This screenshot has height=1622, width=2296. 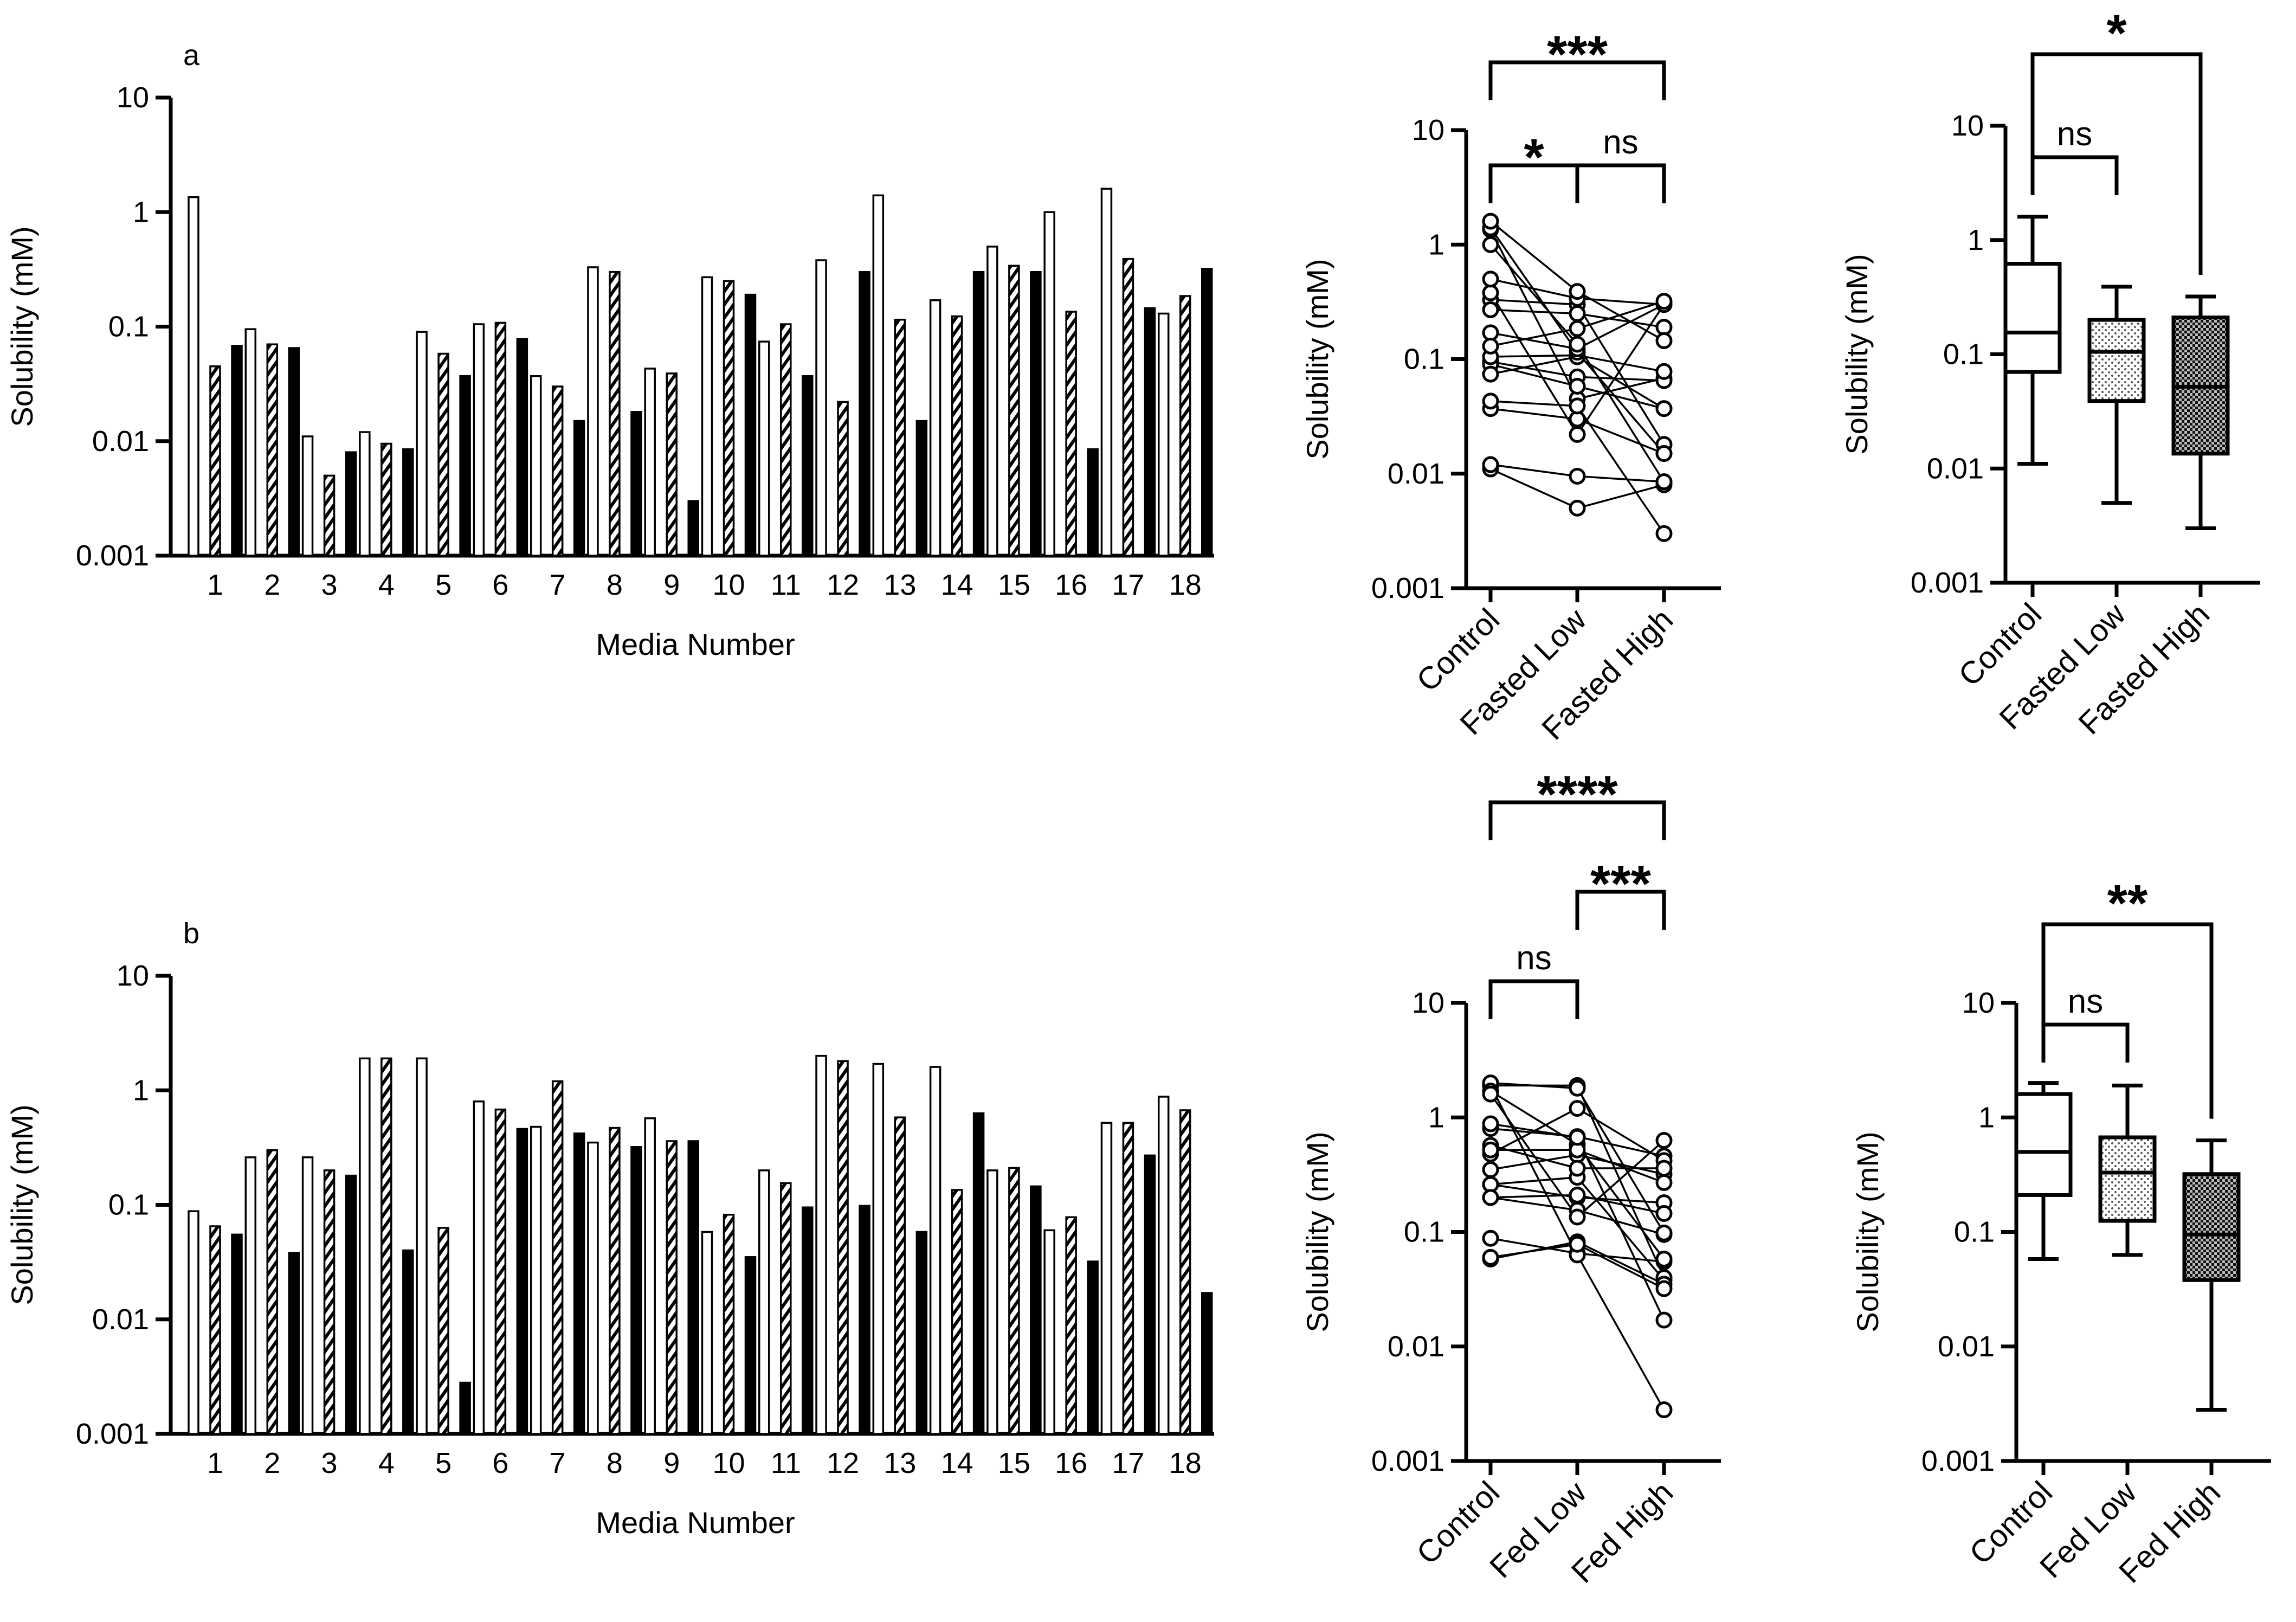 What do you see at coordinates (272, 1463) in the screenshot?
I see `x-tick-label: 2` at bounding box center [272, 1463].